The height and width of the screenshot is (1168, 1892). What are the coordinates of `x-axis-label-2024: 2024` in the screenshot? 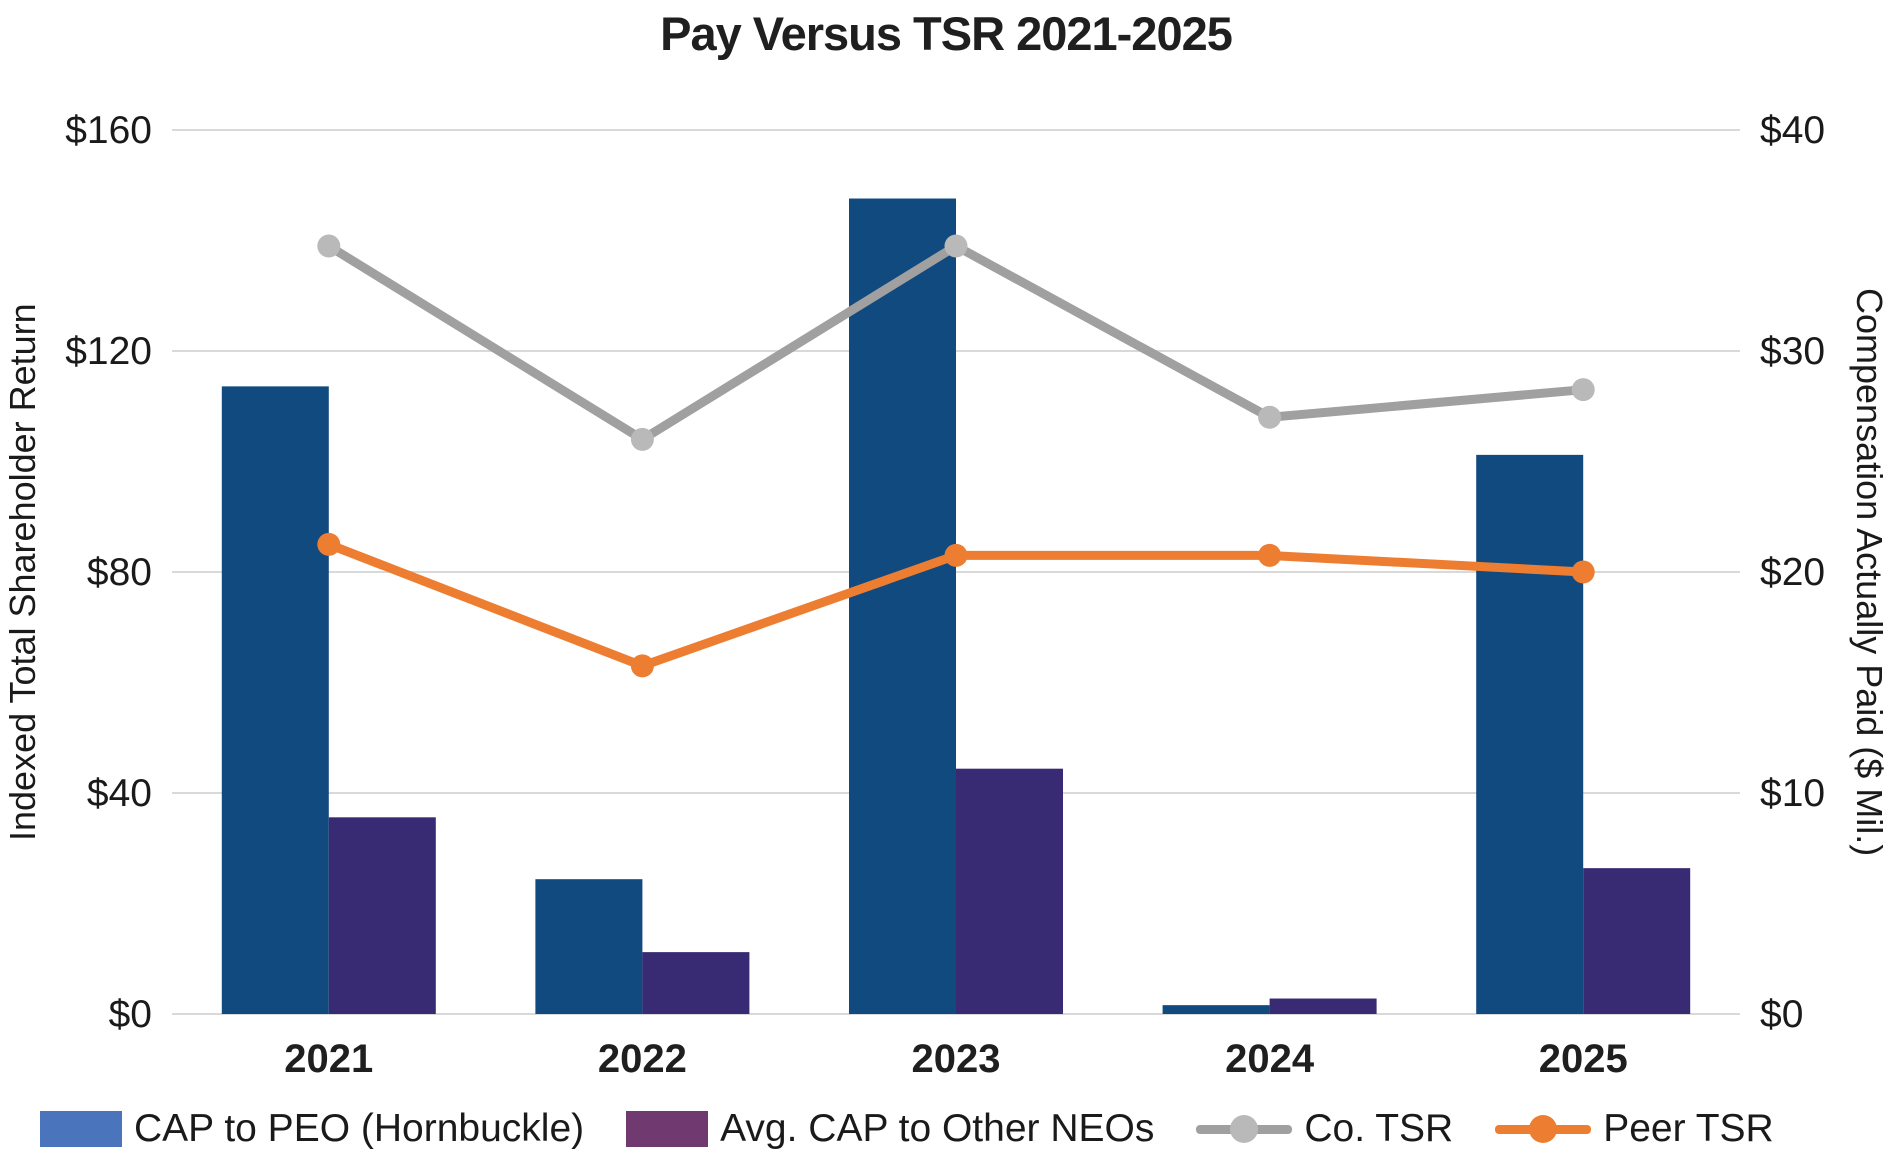 It's located at (1270, 1059).